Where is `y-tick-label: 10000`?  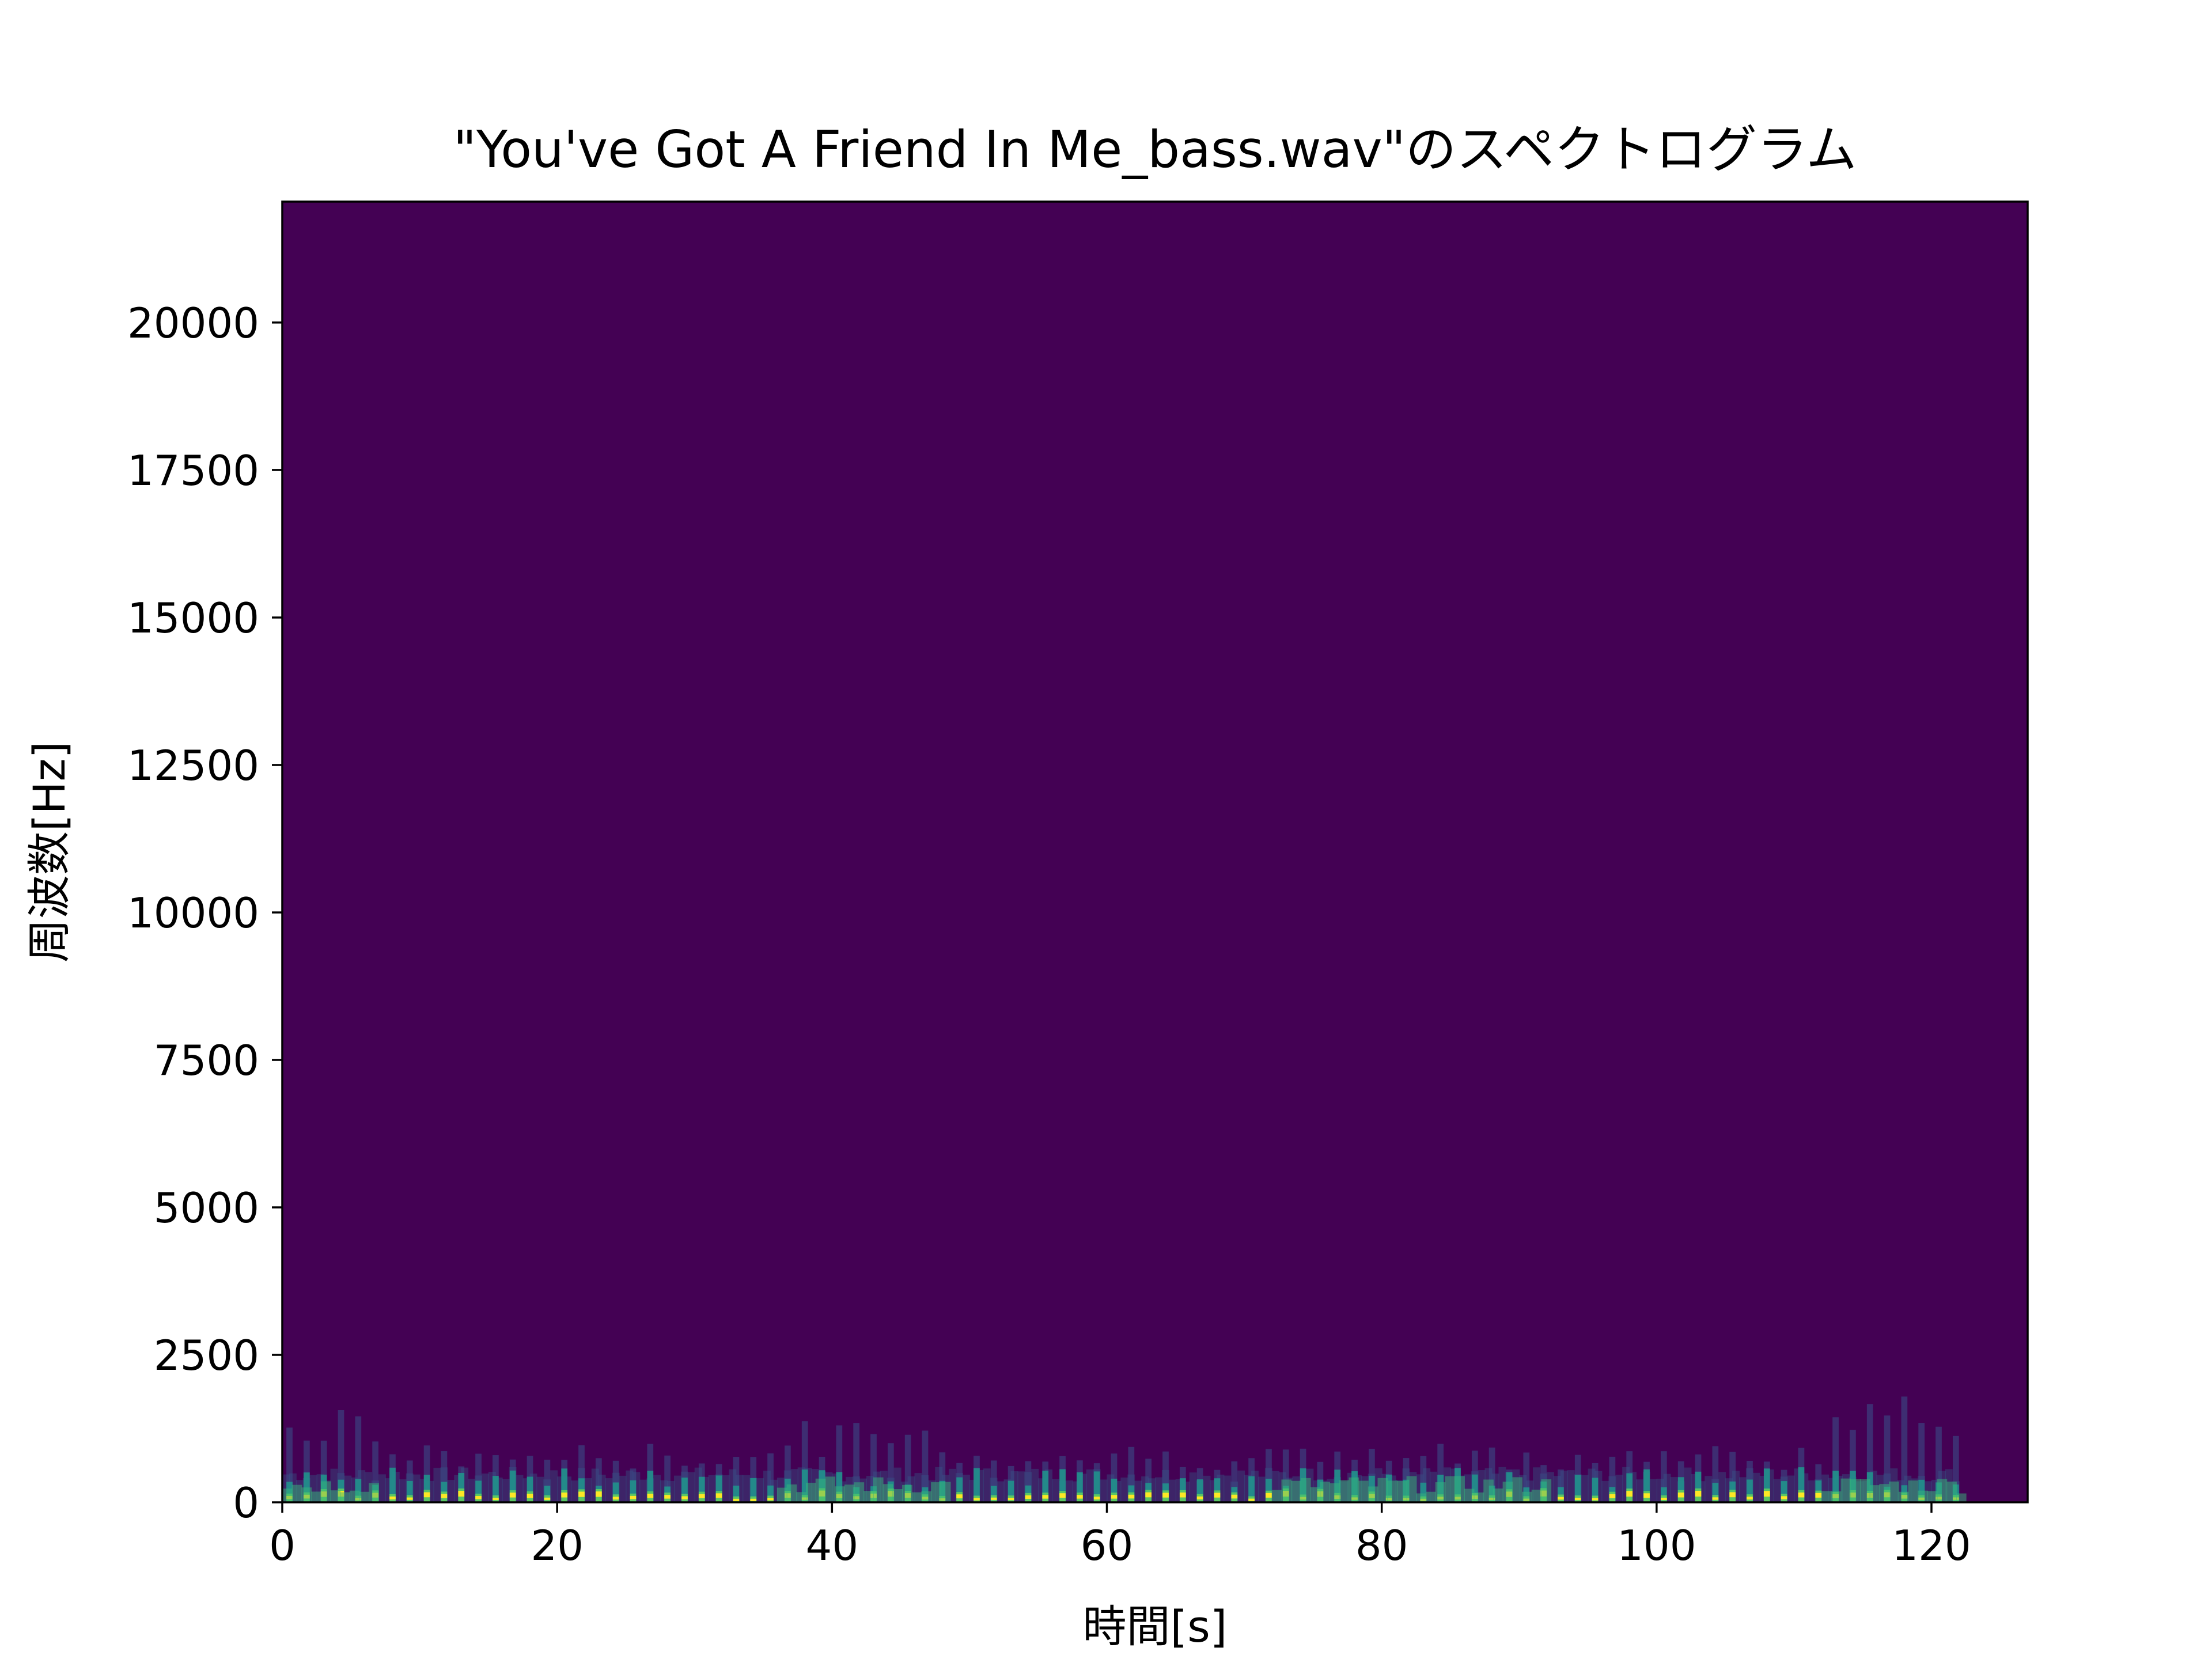
y-tick-label: 10000 is located at coordinates (193, 913).